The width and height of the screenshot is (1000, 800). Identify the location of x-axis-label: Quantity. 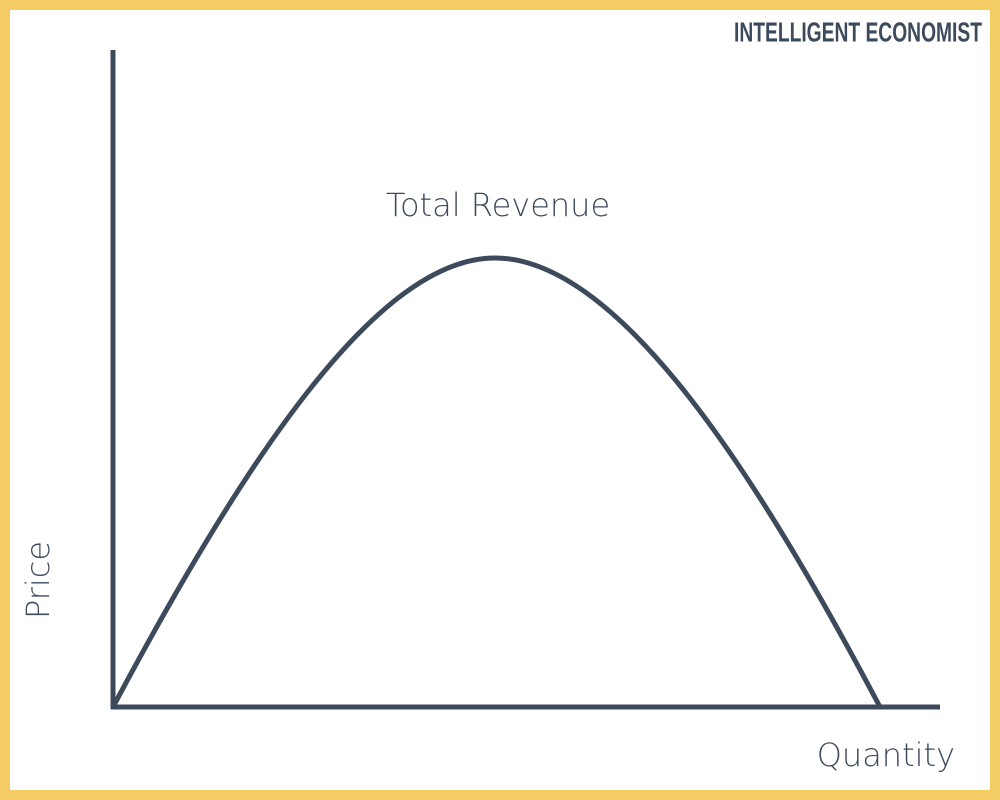
(886, 755).